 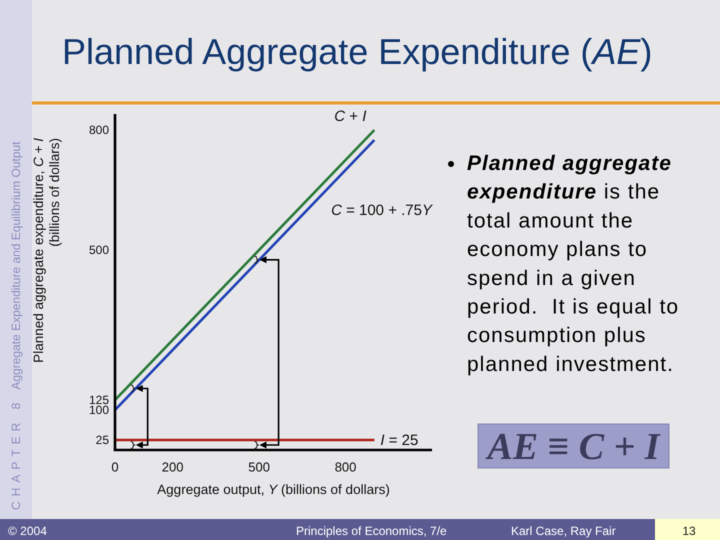 What do you see at coordinates (16, 265) in the screenshot?
I see `text: Aggregate Expenditure and Equilibrium Output` at bounding box center [16, 265].